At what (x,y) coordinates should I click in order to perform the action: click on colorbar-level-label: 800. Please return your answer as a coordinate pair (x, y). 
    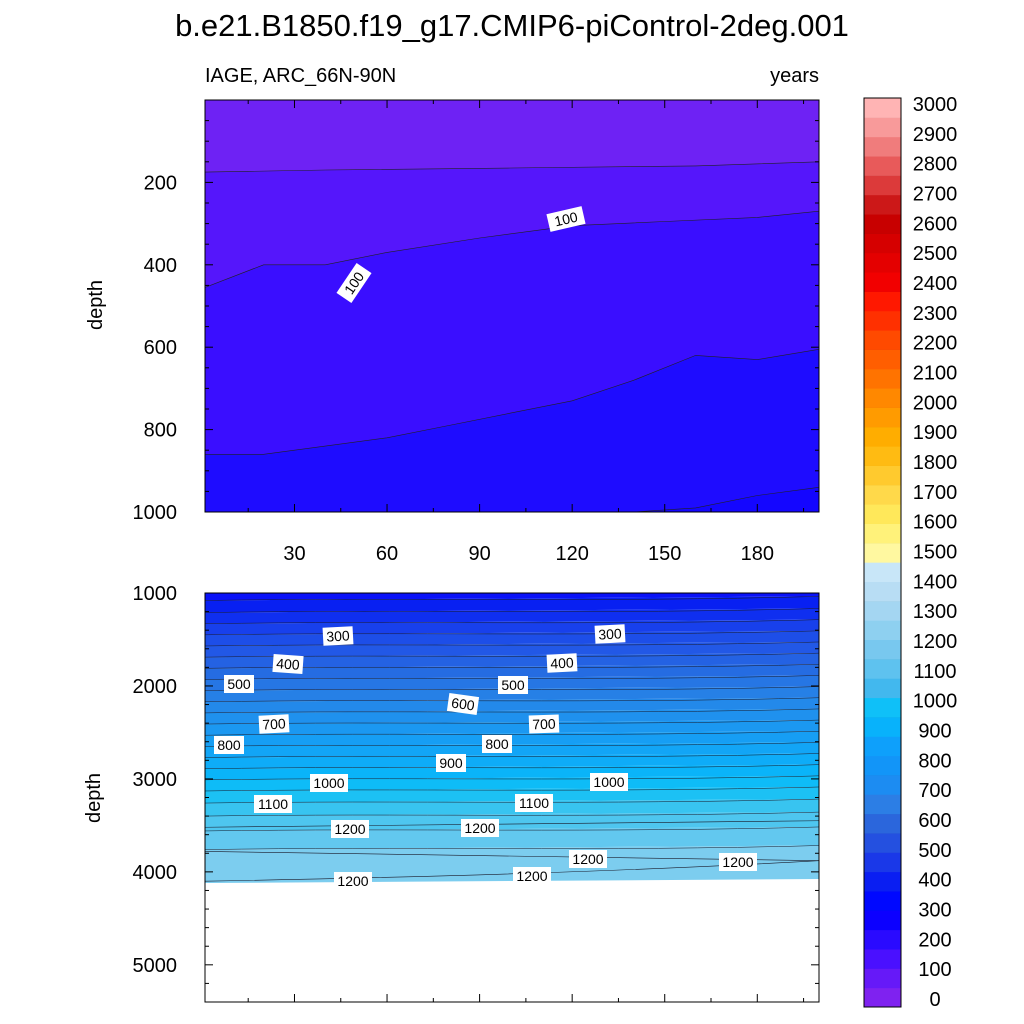
    Looking at the image, I should click on (934, 761).